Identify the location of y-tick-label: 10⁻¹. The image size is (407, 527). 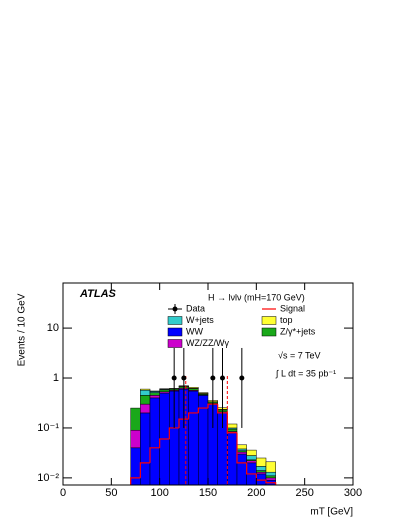
(48, 428).